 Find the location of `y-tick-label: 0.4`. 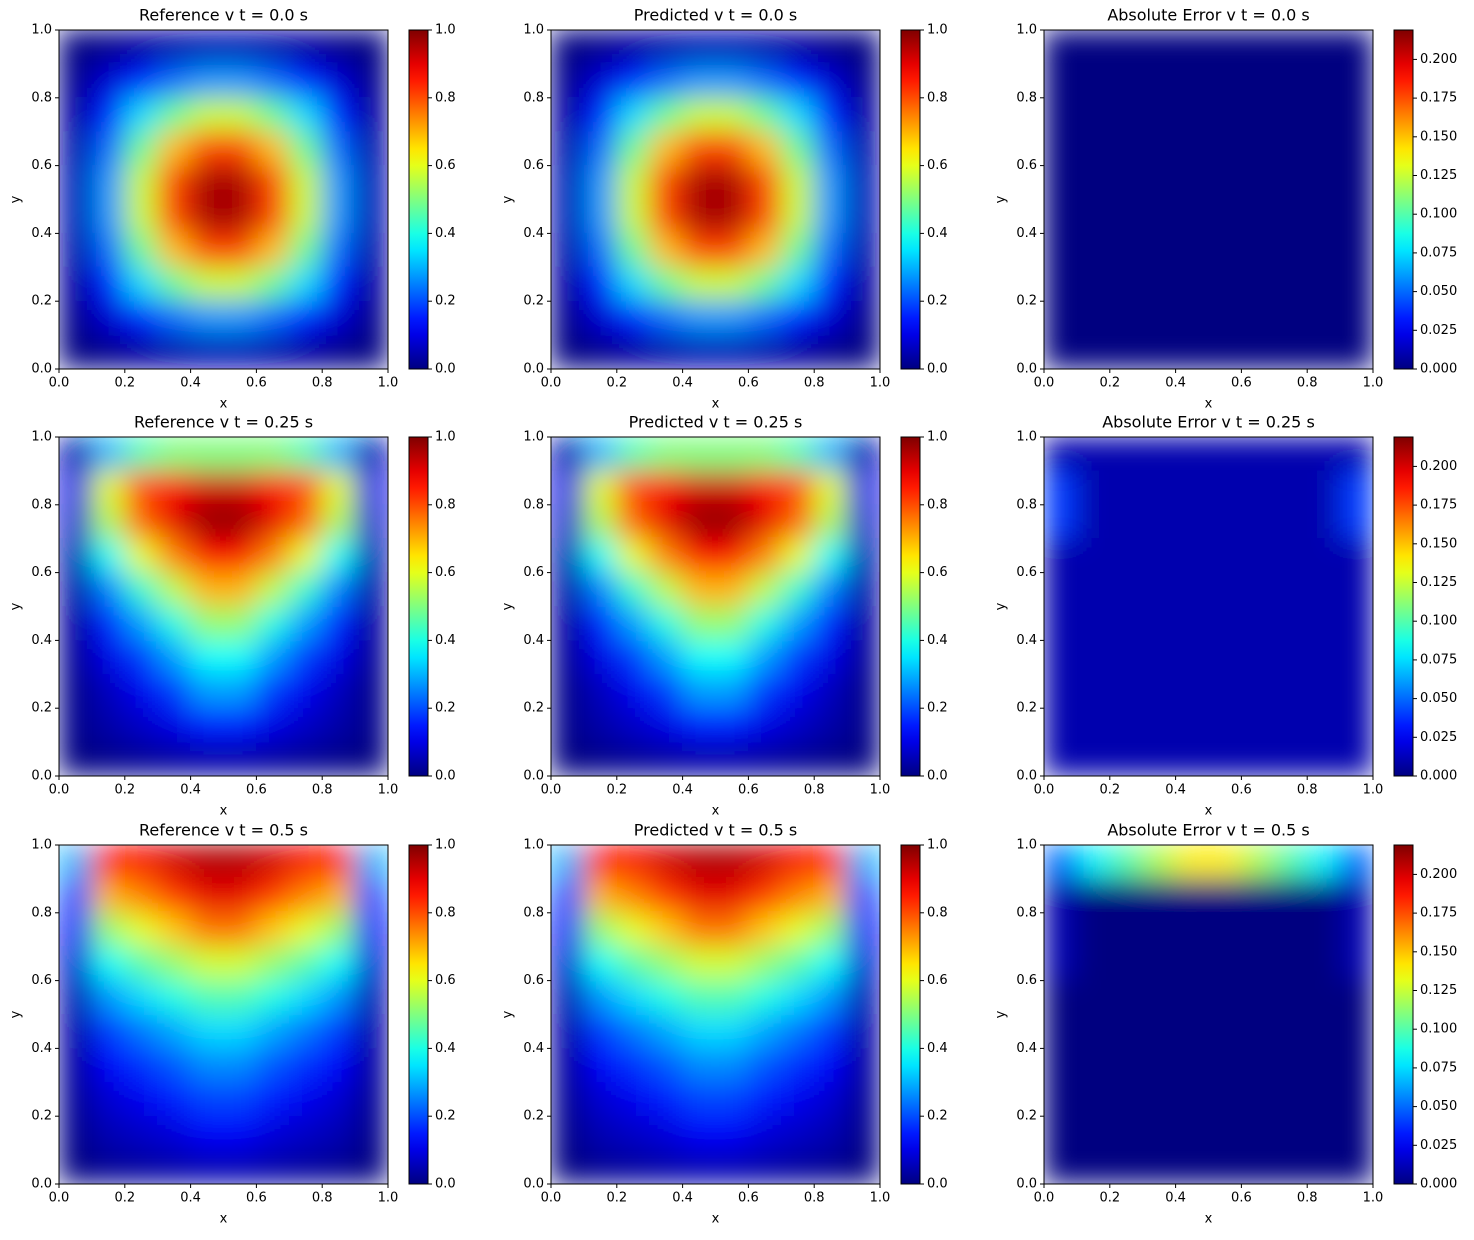

y-tick-label: 0.4 is located at coordinates (1026, 1048).